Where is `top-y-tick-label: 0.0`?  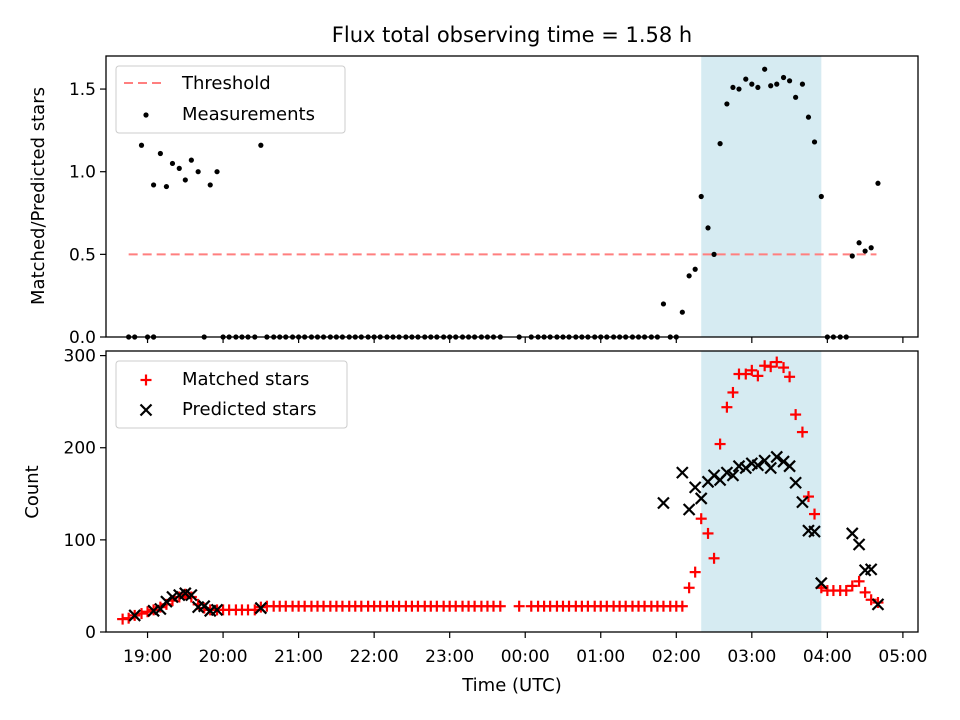
top-y-tick-label: 0.0 is located at coordinates (82, 338).